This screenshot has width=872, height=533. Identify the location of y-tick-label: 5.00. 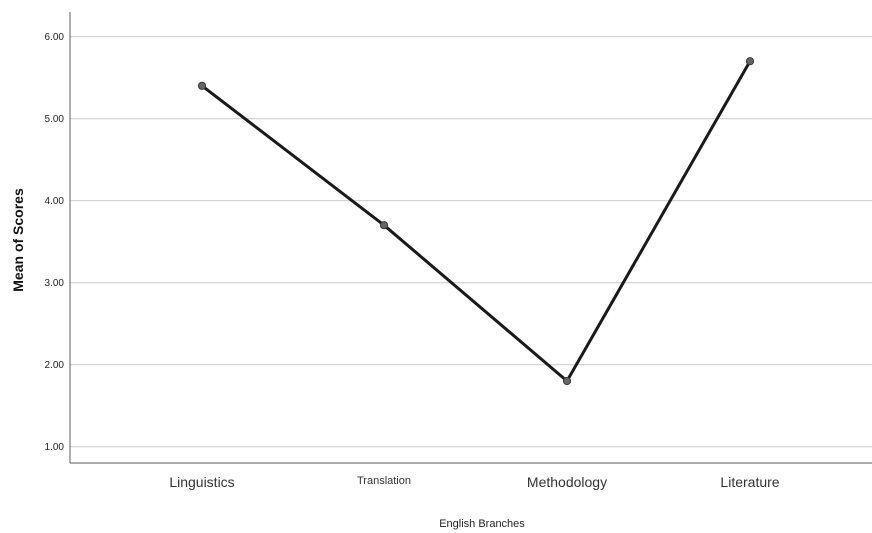
(55, 119).